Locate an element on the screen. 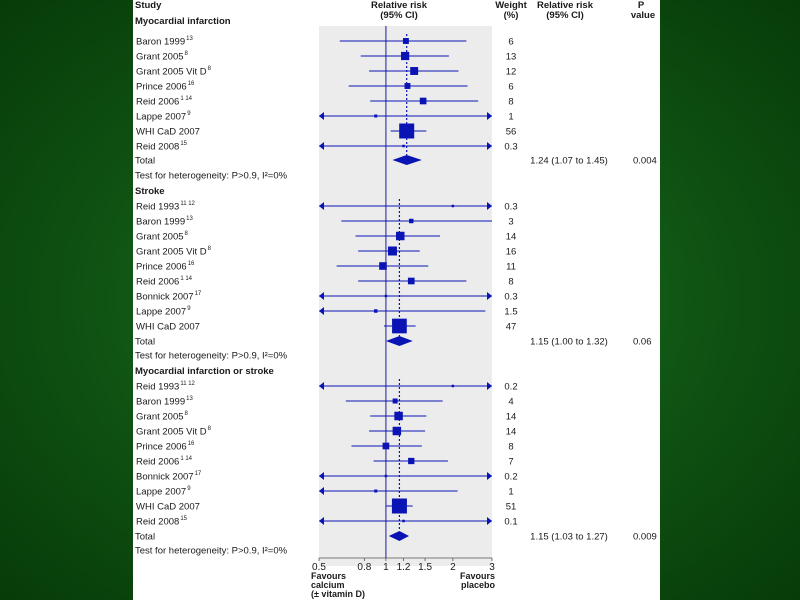  favours-right-line1: Favours is located at coordinates (477, 576).